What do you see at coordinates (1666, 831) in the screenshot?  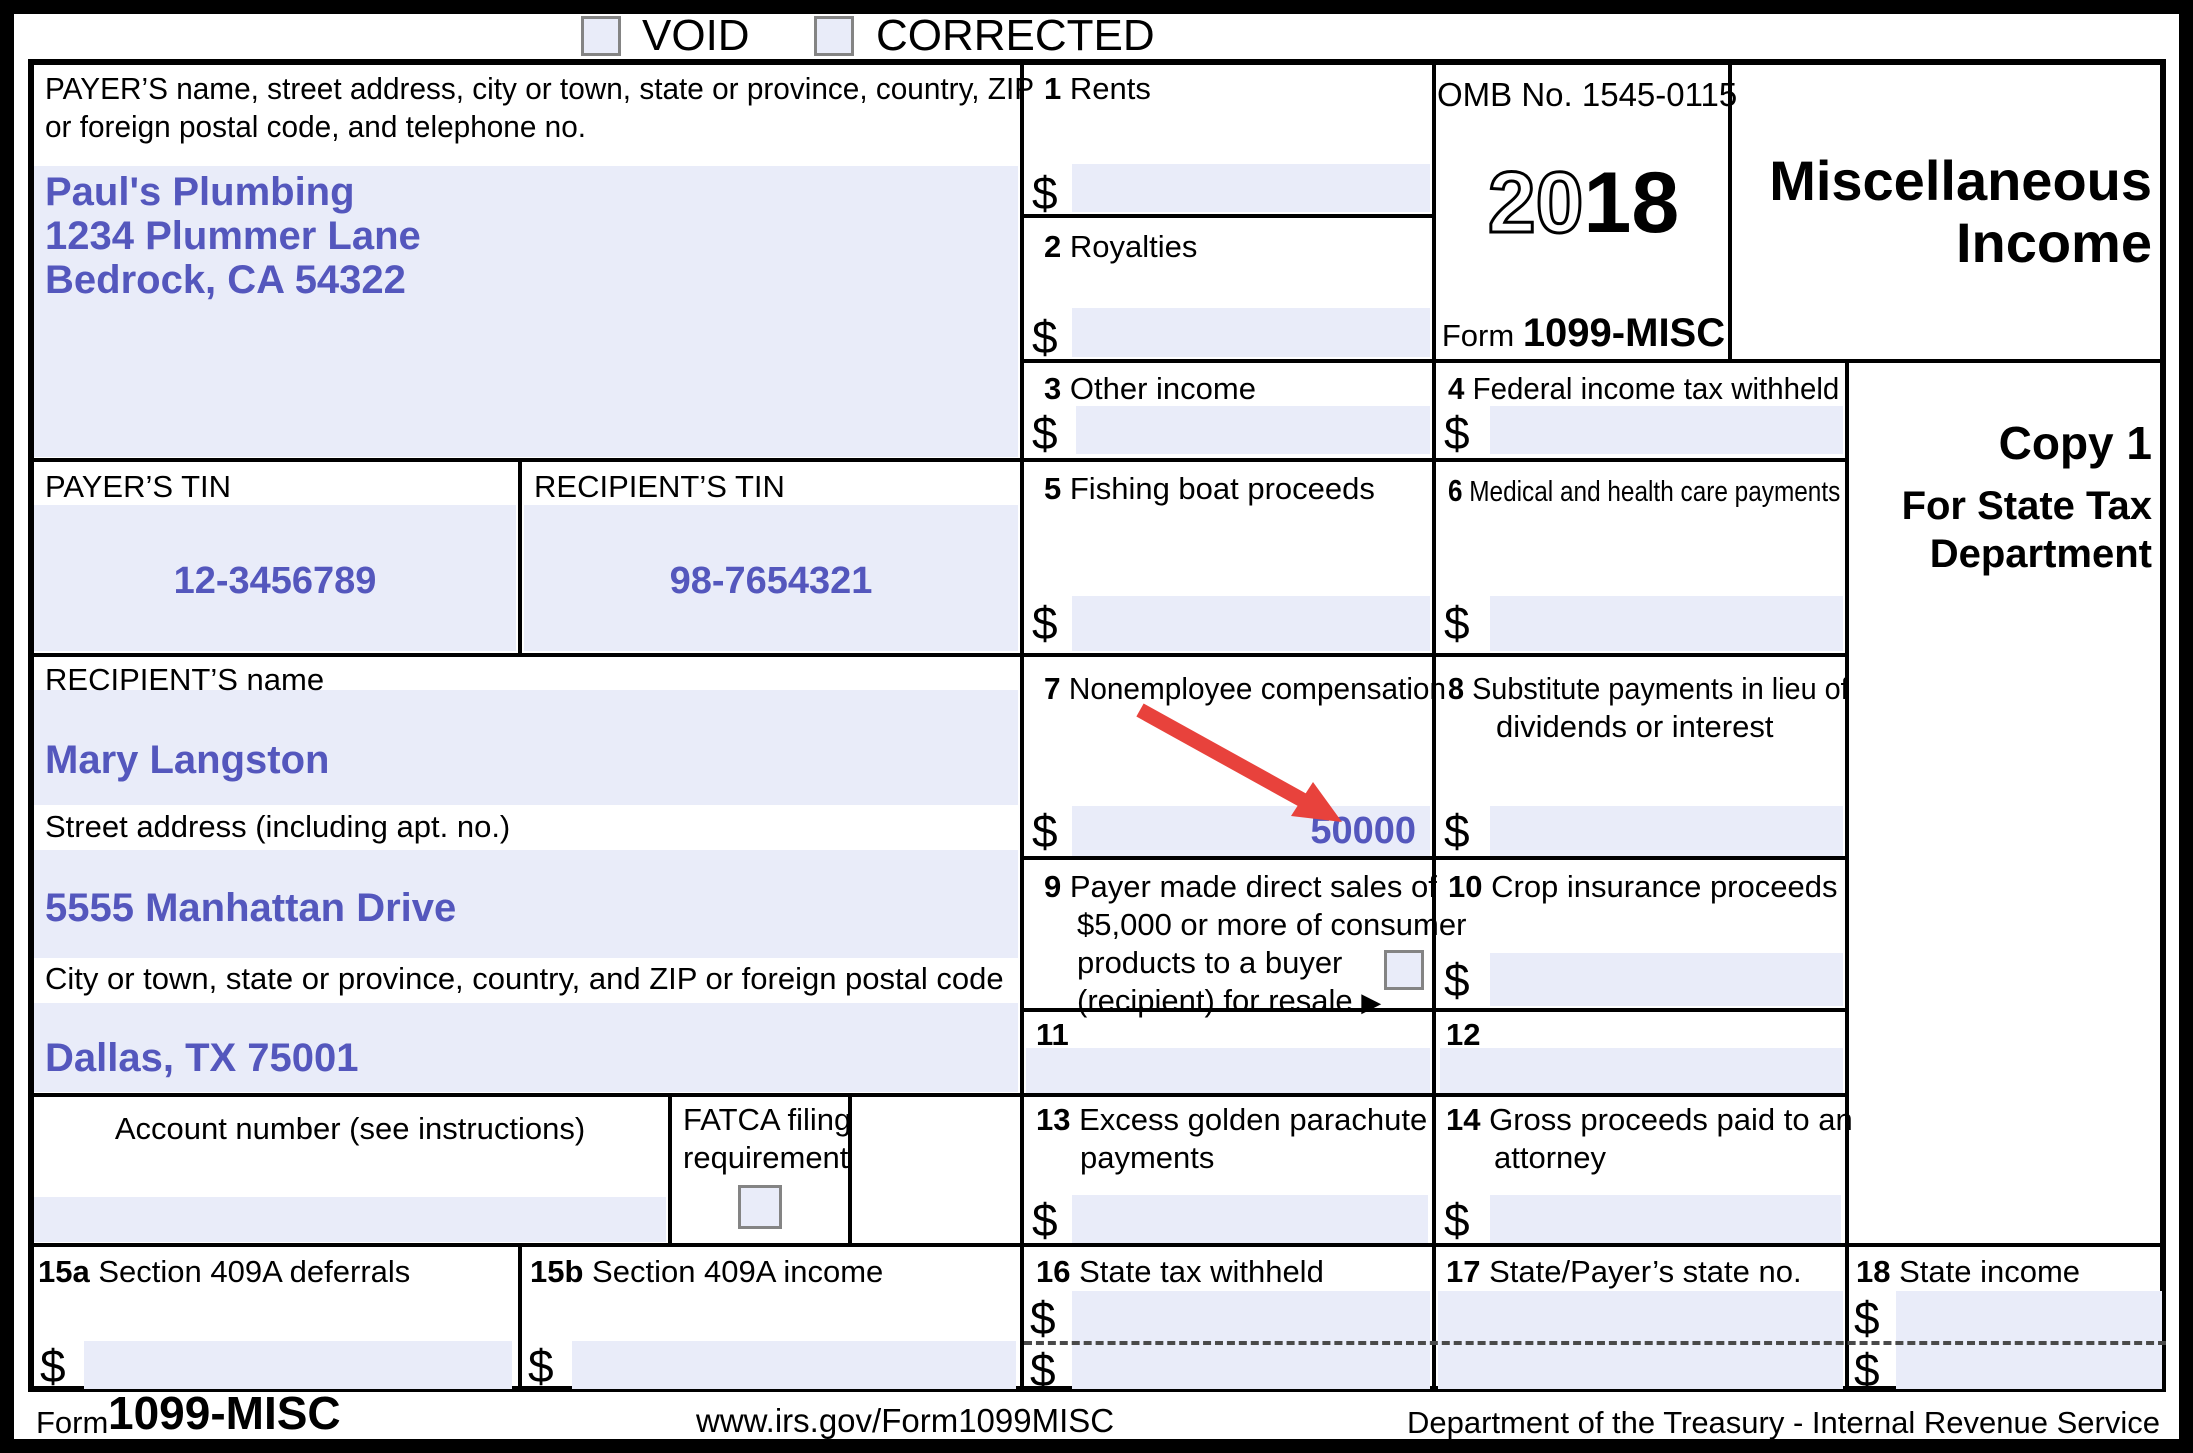 I see `box8-amount-field` at bounding box center [1666, 831].